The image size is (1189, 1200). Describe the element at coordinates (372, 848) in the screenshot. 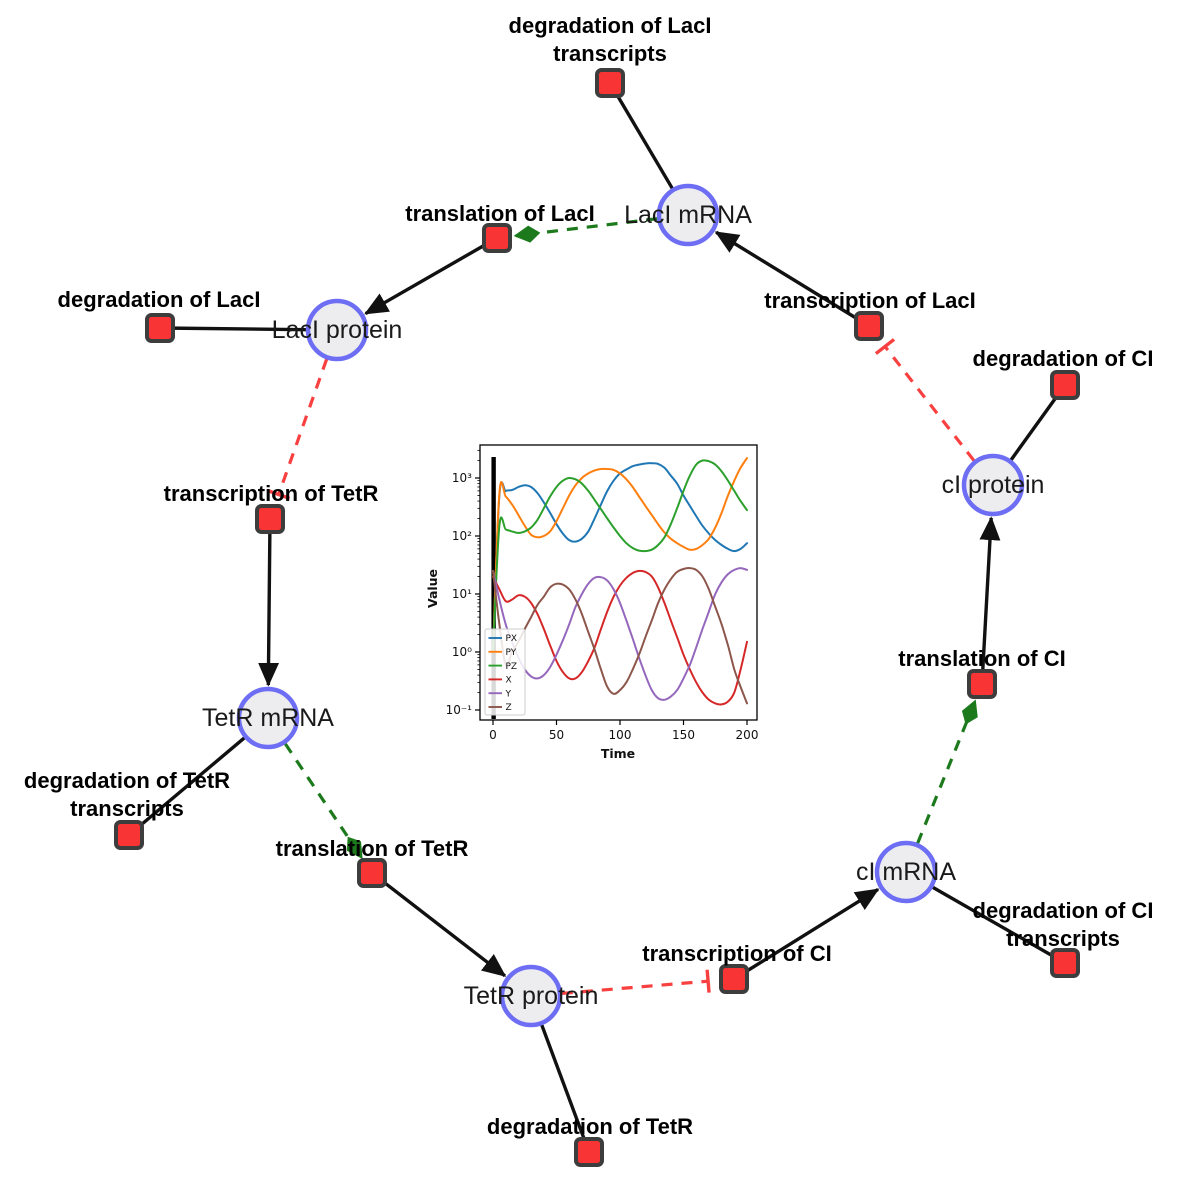

I see `reaction-label-trans-tetr: translation of TetR` at that location.